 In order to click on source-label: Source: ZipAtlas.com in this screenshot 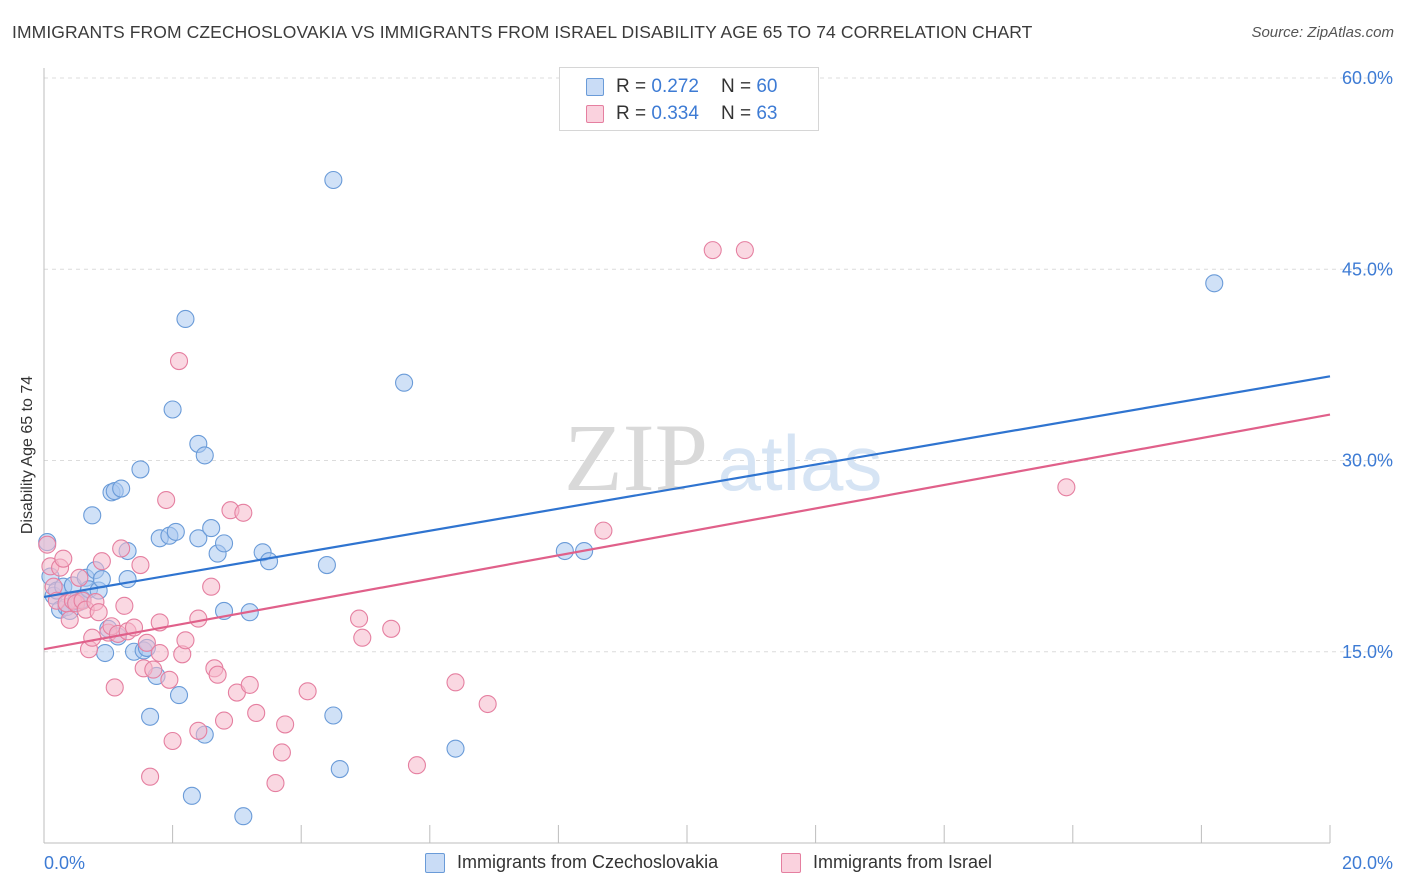, I will do `click(1322, 32)`.